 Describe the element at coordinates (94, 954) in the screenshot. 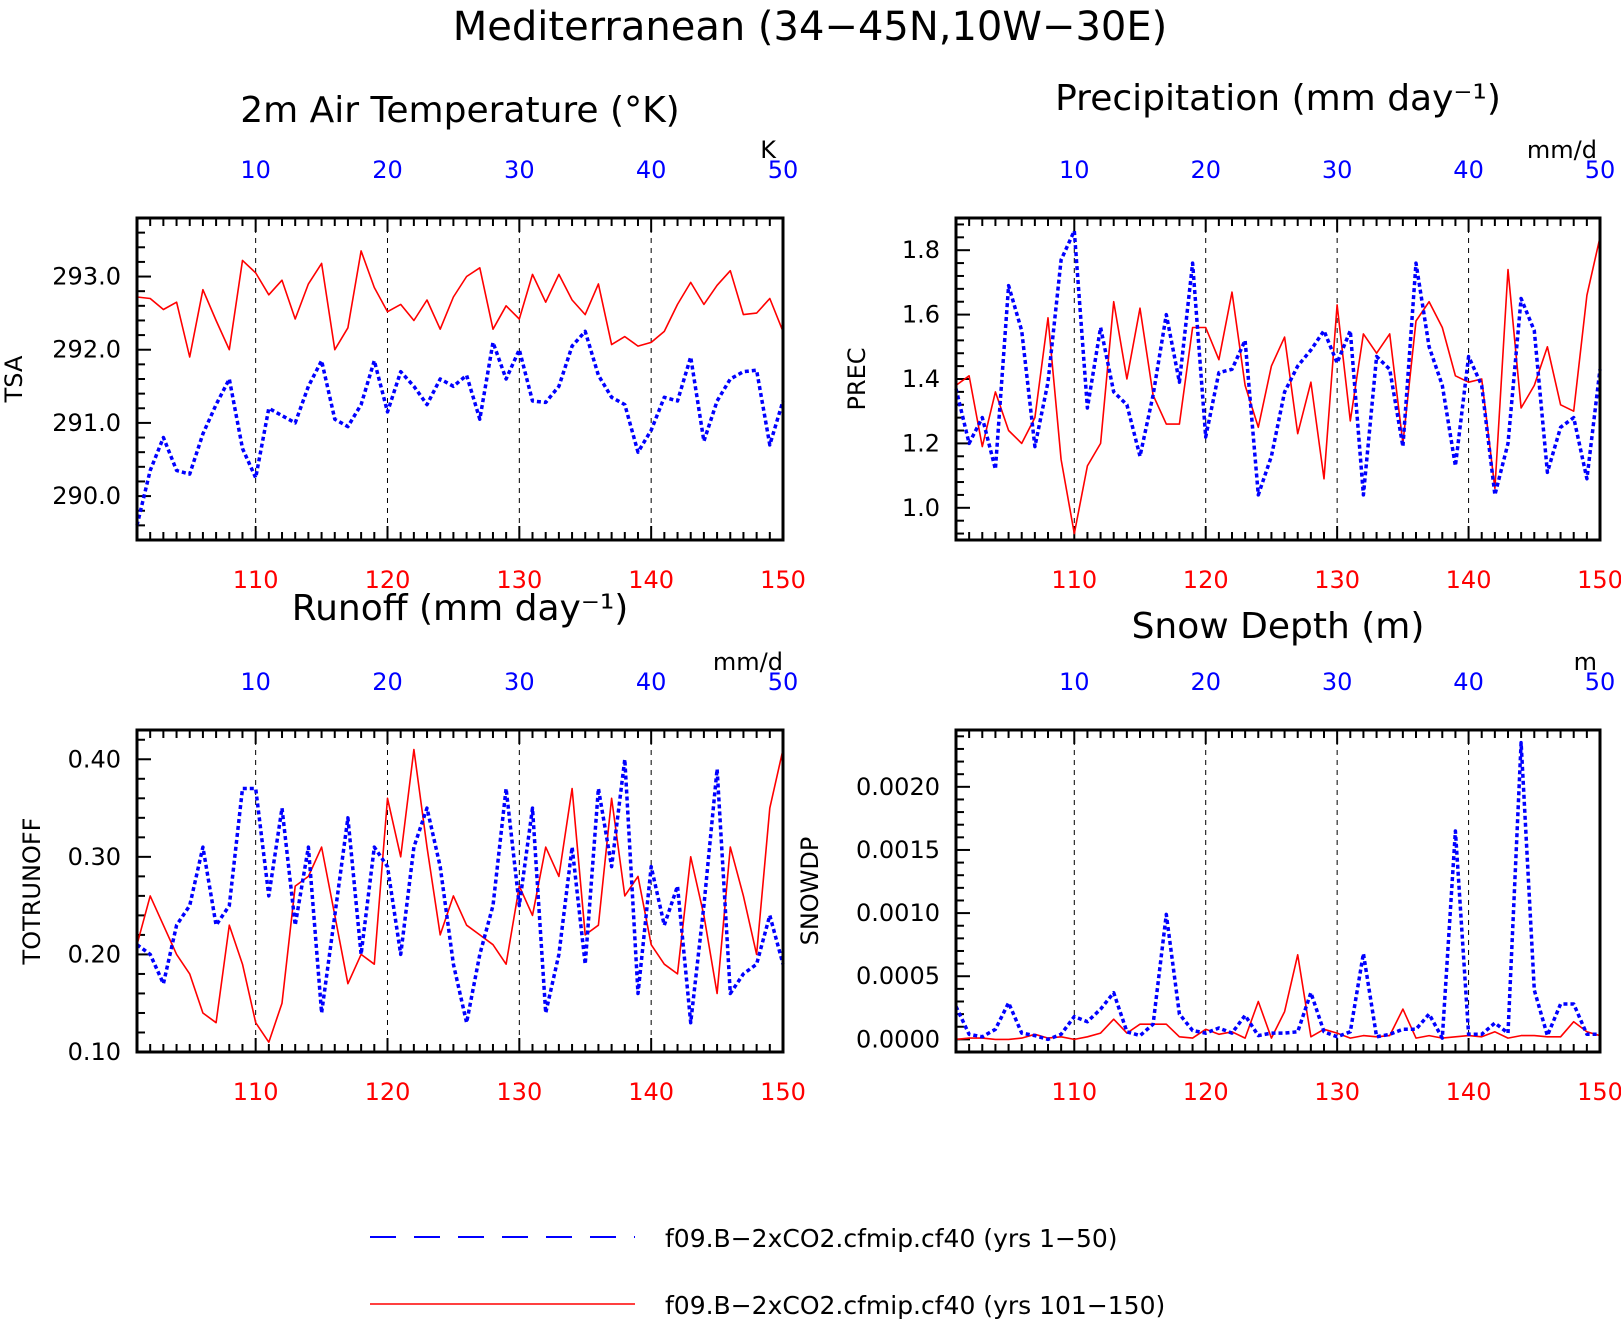

I see `y-tick-label: 0.20` at that location.